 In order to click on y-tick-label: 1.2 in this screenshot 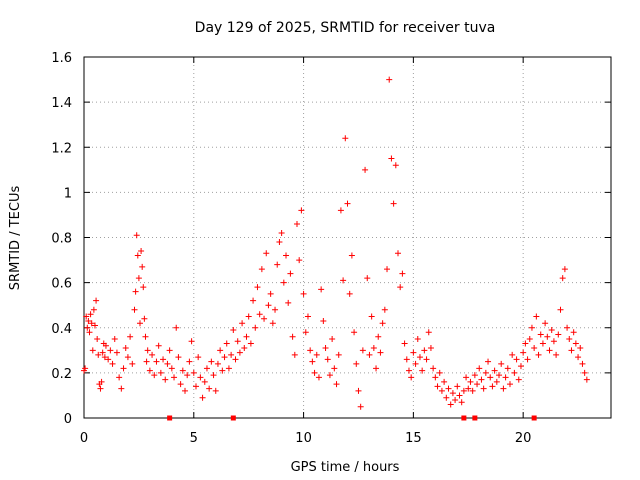, I will do `click(61, 148)`.